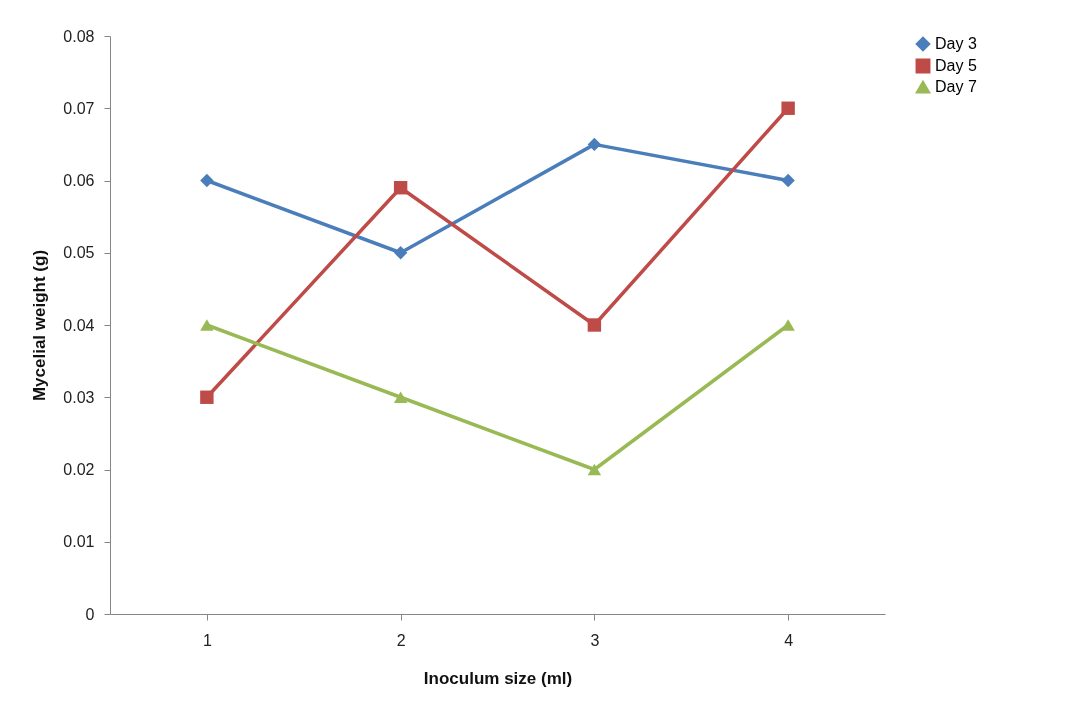 This screenshot has height=714, width=1066. I want to click on y-tick-label: 0.04, so click(79, 325).